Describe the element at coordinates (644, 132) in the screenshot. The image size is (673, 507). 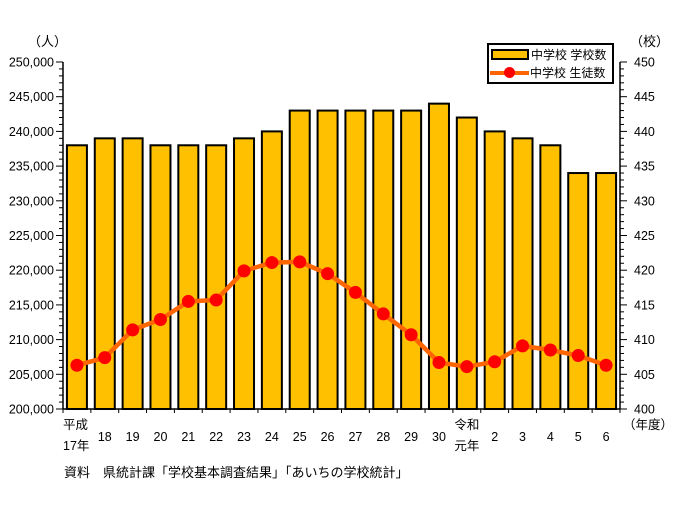
I see `right-axis-tick-label: 440` at that location.